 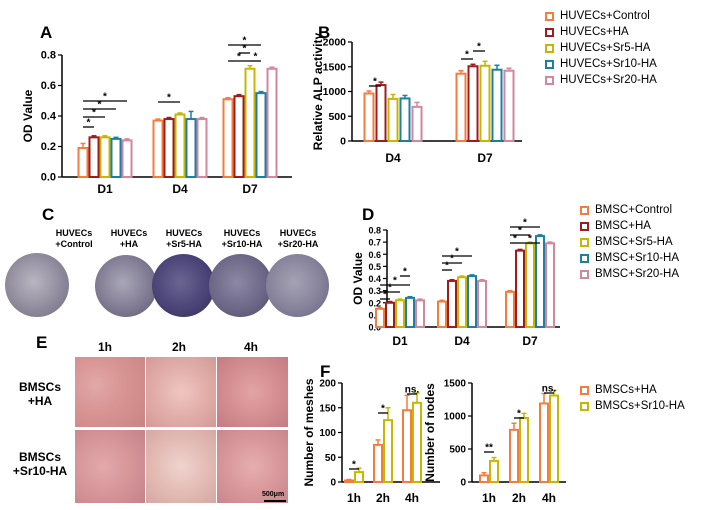 I want to click on y-tick-label: 0.8, so click(x=374, y=231).